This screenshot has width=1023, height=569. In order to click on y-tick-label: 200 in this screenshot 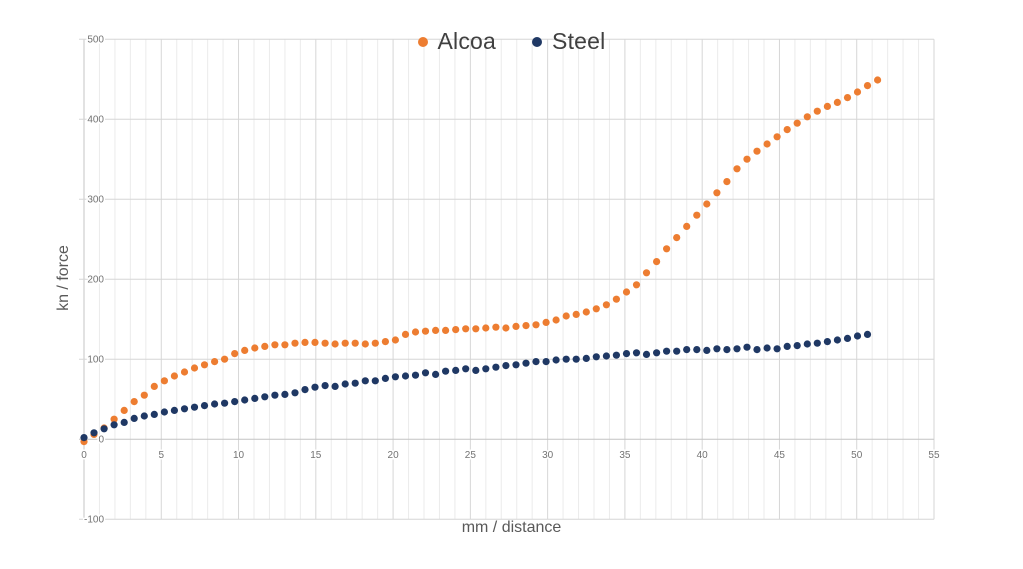, I will do `click(95, 280)`.